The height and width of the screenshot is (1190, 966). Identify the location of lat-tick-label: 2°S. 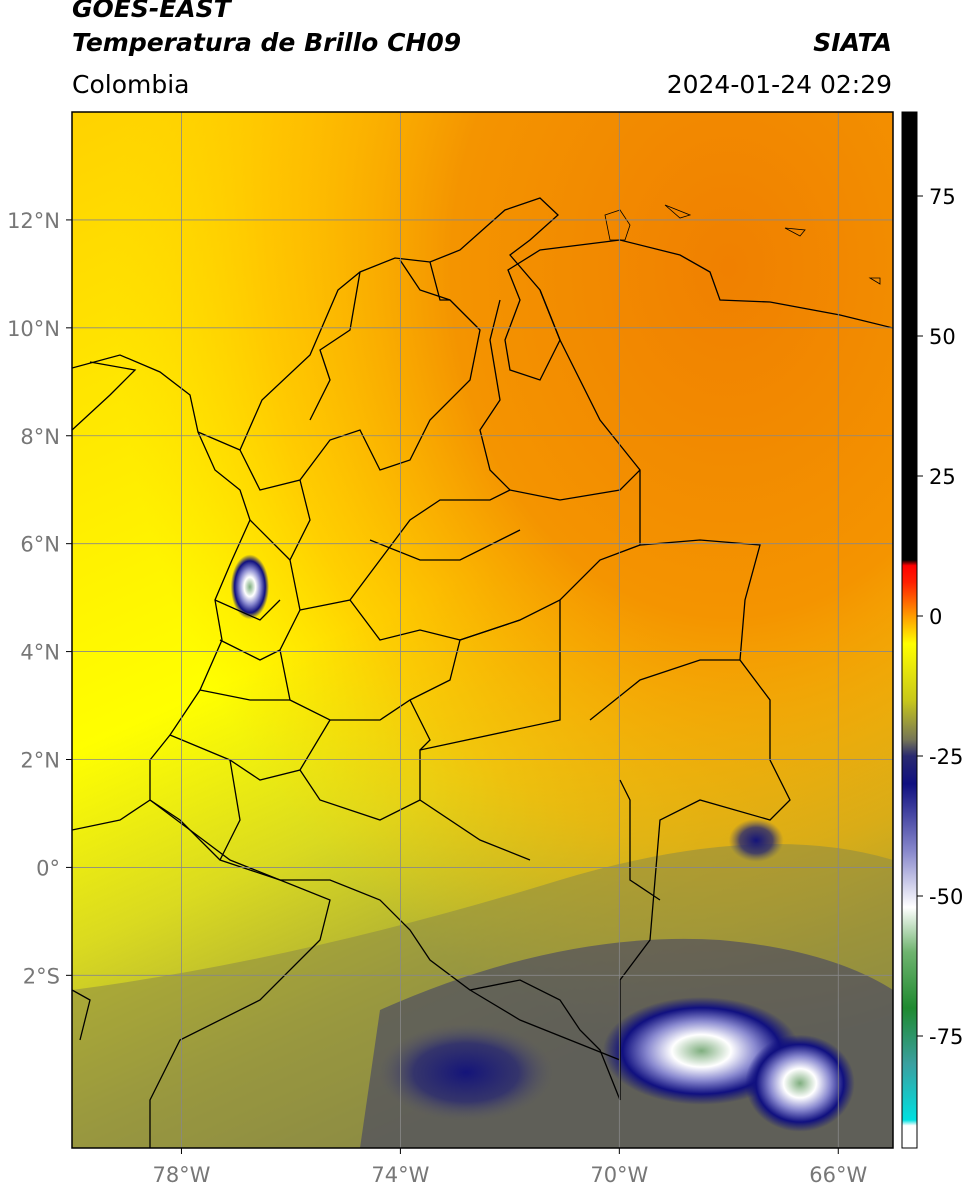
(41, 976).